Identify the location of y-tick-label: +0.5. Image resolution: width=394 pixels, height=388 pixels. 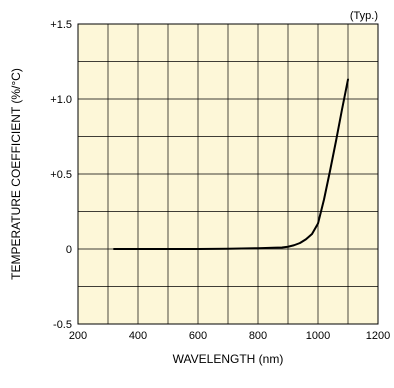
(61, 175).